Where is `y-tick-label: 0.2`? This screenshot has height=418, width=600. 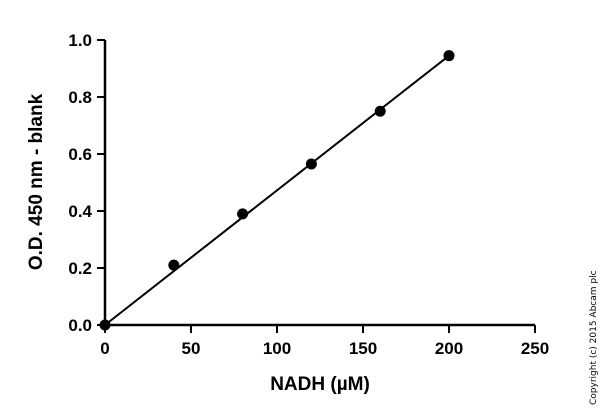 y-tick-label: 0.2 is located at coordinates (80, 268).